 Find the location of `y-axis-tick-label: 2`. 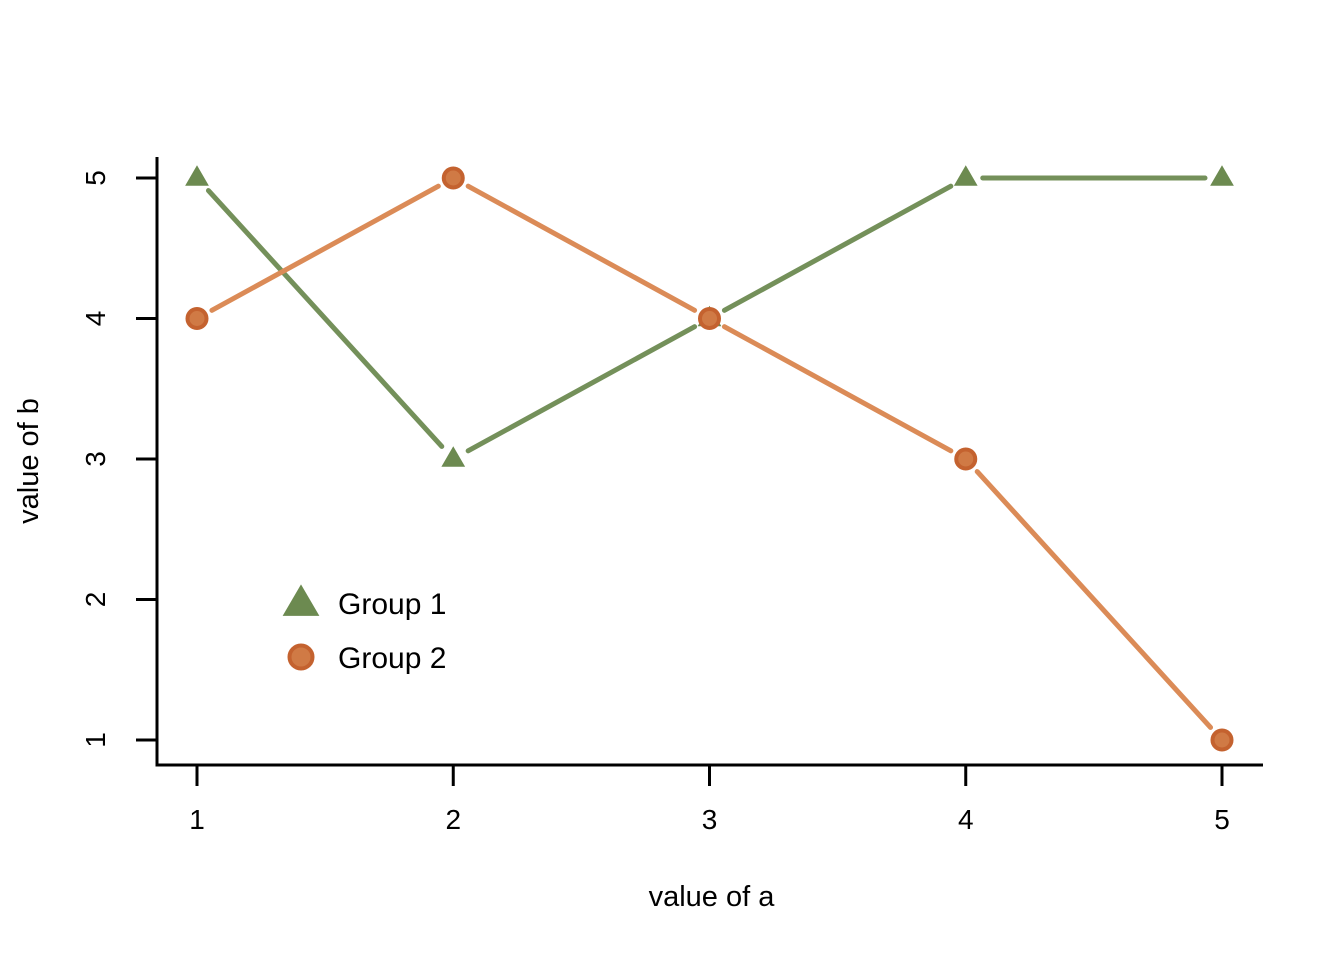

y-axis-tick-label: 2 is located at coordinates (95, 600).